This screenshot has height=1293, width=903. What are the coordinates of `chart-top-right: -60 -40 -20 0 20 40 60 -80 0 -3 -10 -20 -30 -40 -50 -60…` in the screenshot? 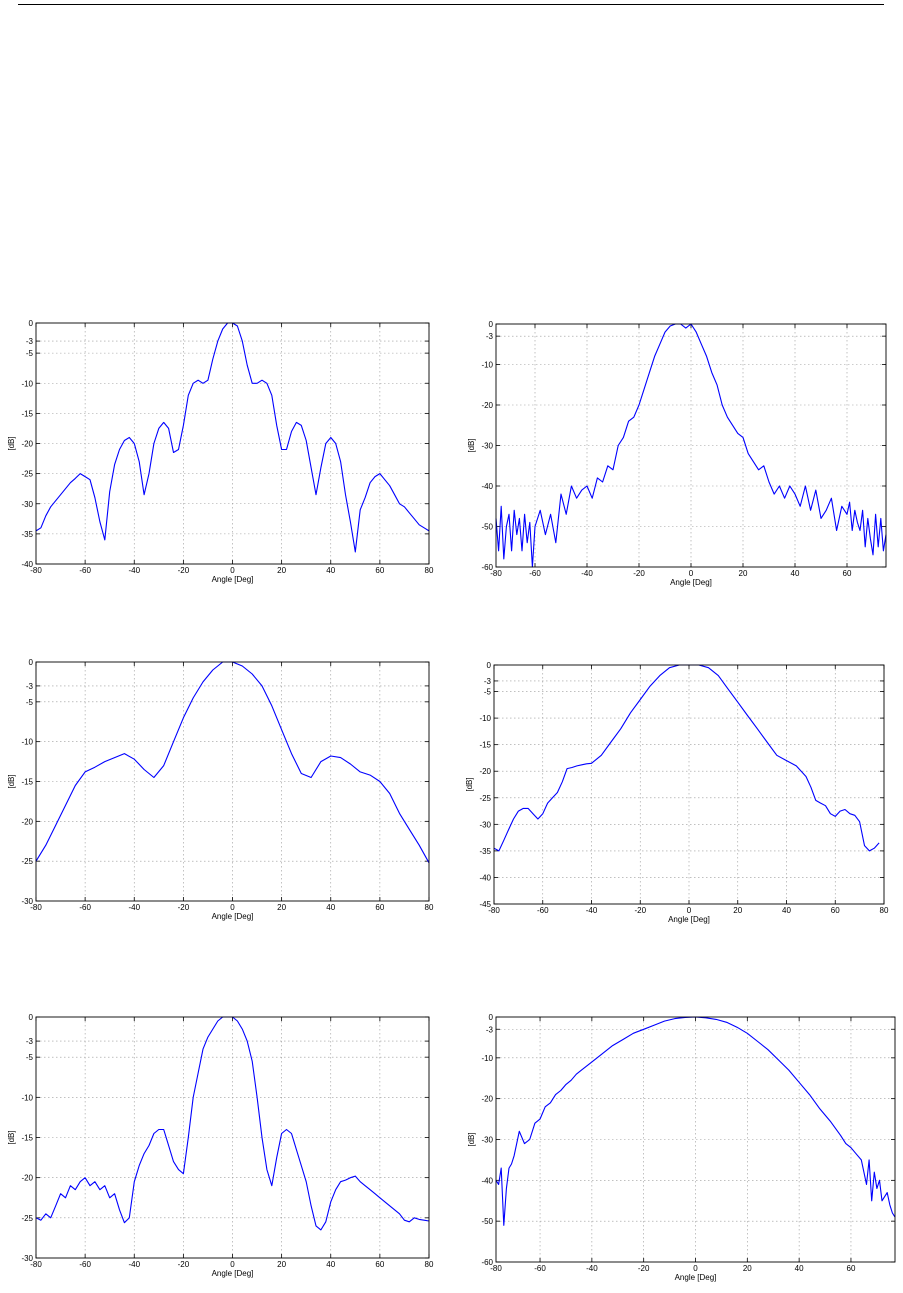 It's located at (680, 456).